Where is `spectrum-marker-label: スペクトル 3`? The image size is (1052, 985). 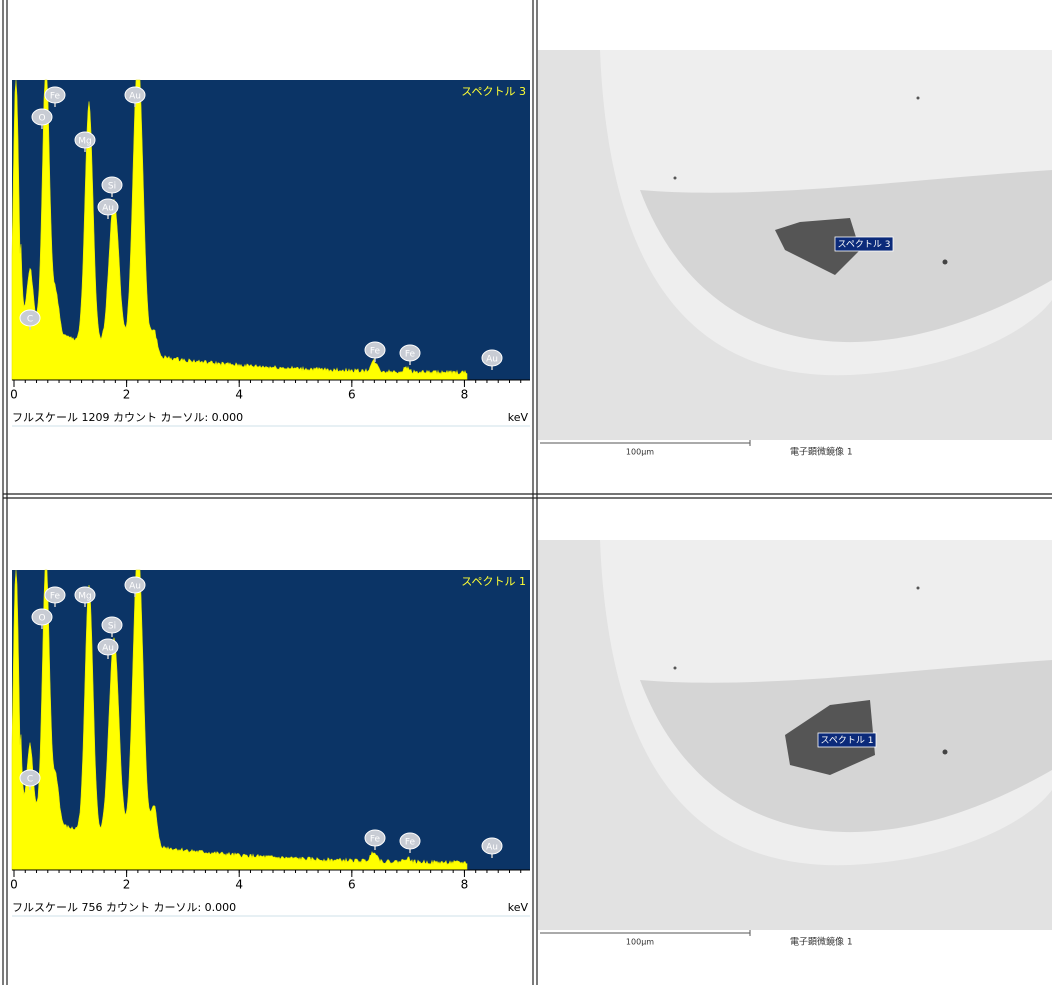
spectrum-marker-label: スペクトル 3 is located at coordinates (864, 244).